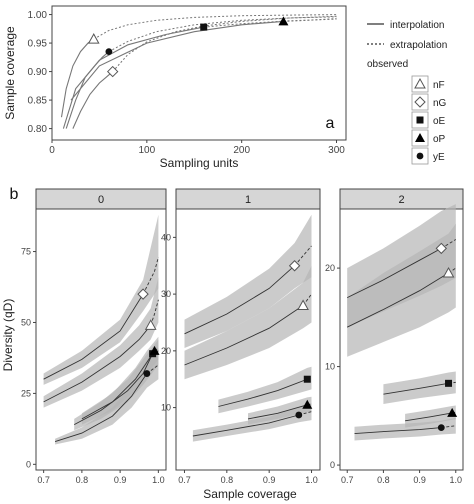 The image size is (474, 504). What do you see at coordinates (417, 25) in the screenshot?
I see `legend-interp-label: interpolation` at bounding box center [417, 25].